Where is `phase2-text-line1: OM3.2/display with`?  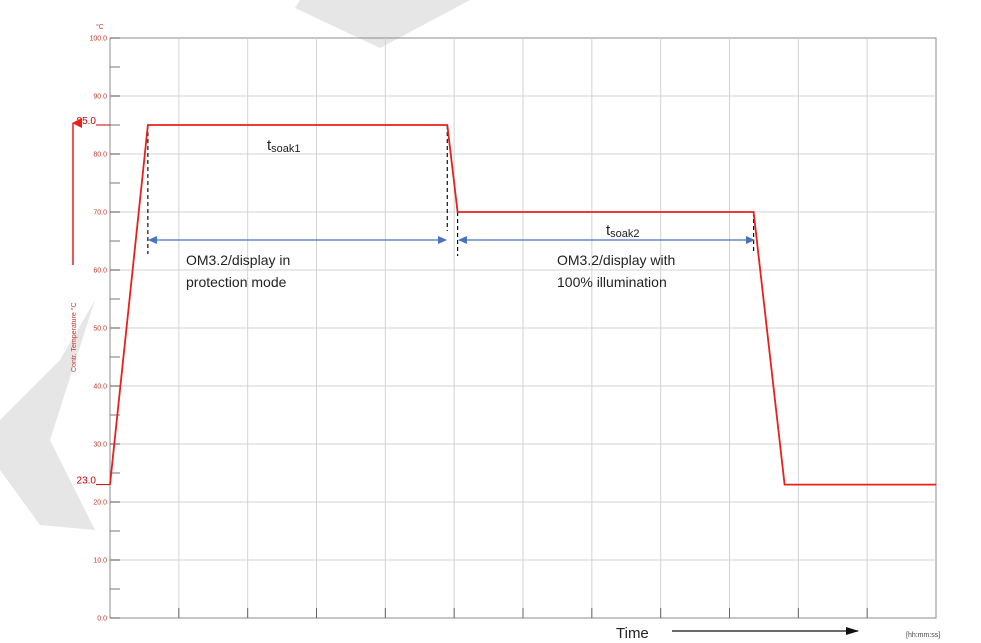 phase2-text-line1: OM3.2/display with is located at coordinates (616, 260).